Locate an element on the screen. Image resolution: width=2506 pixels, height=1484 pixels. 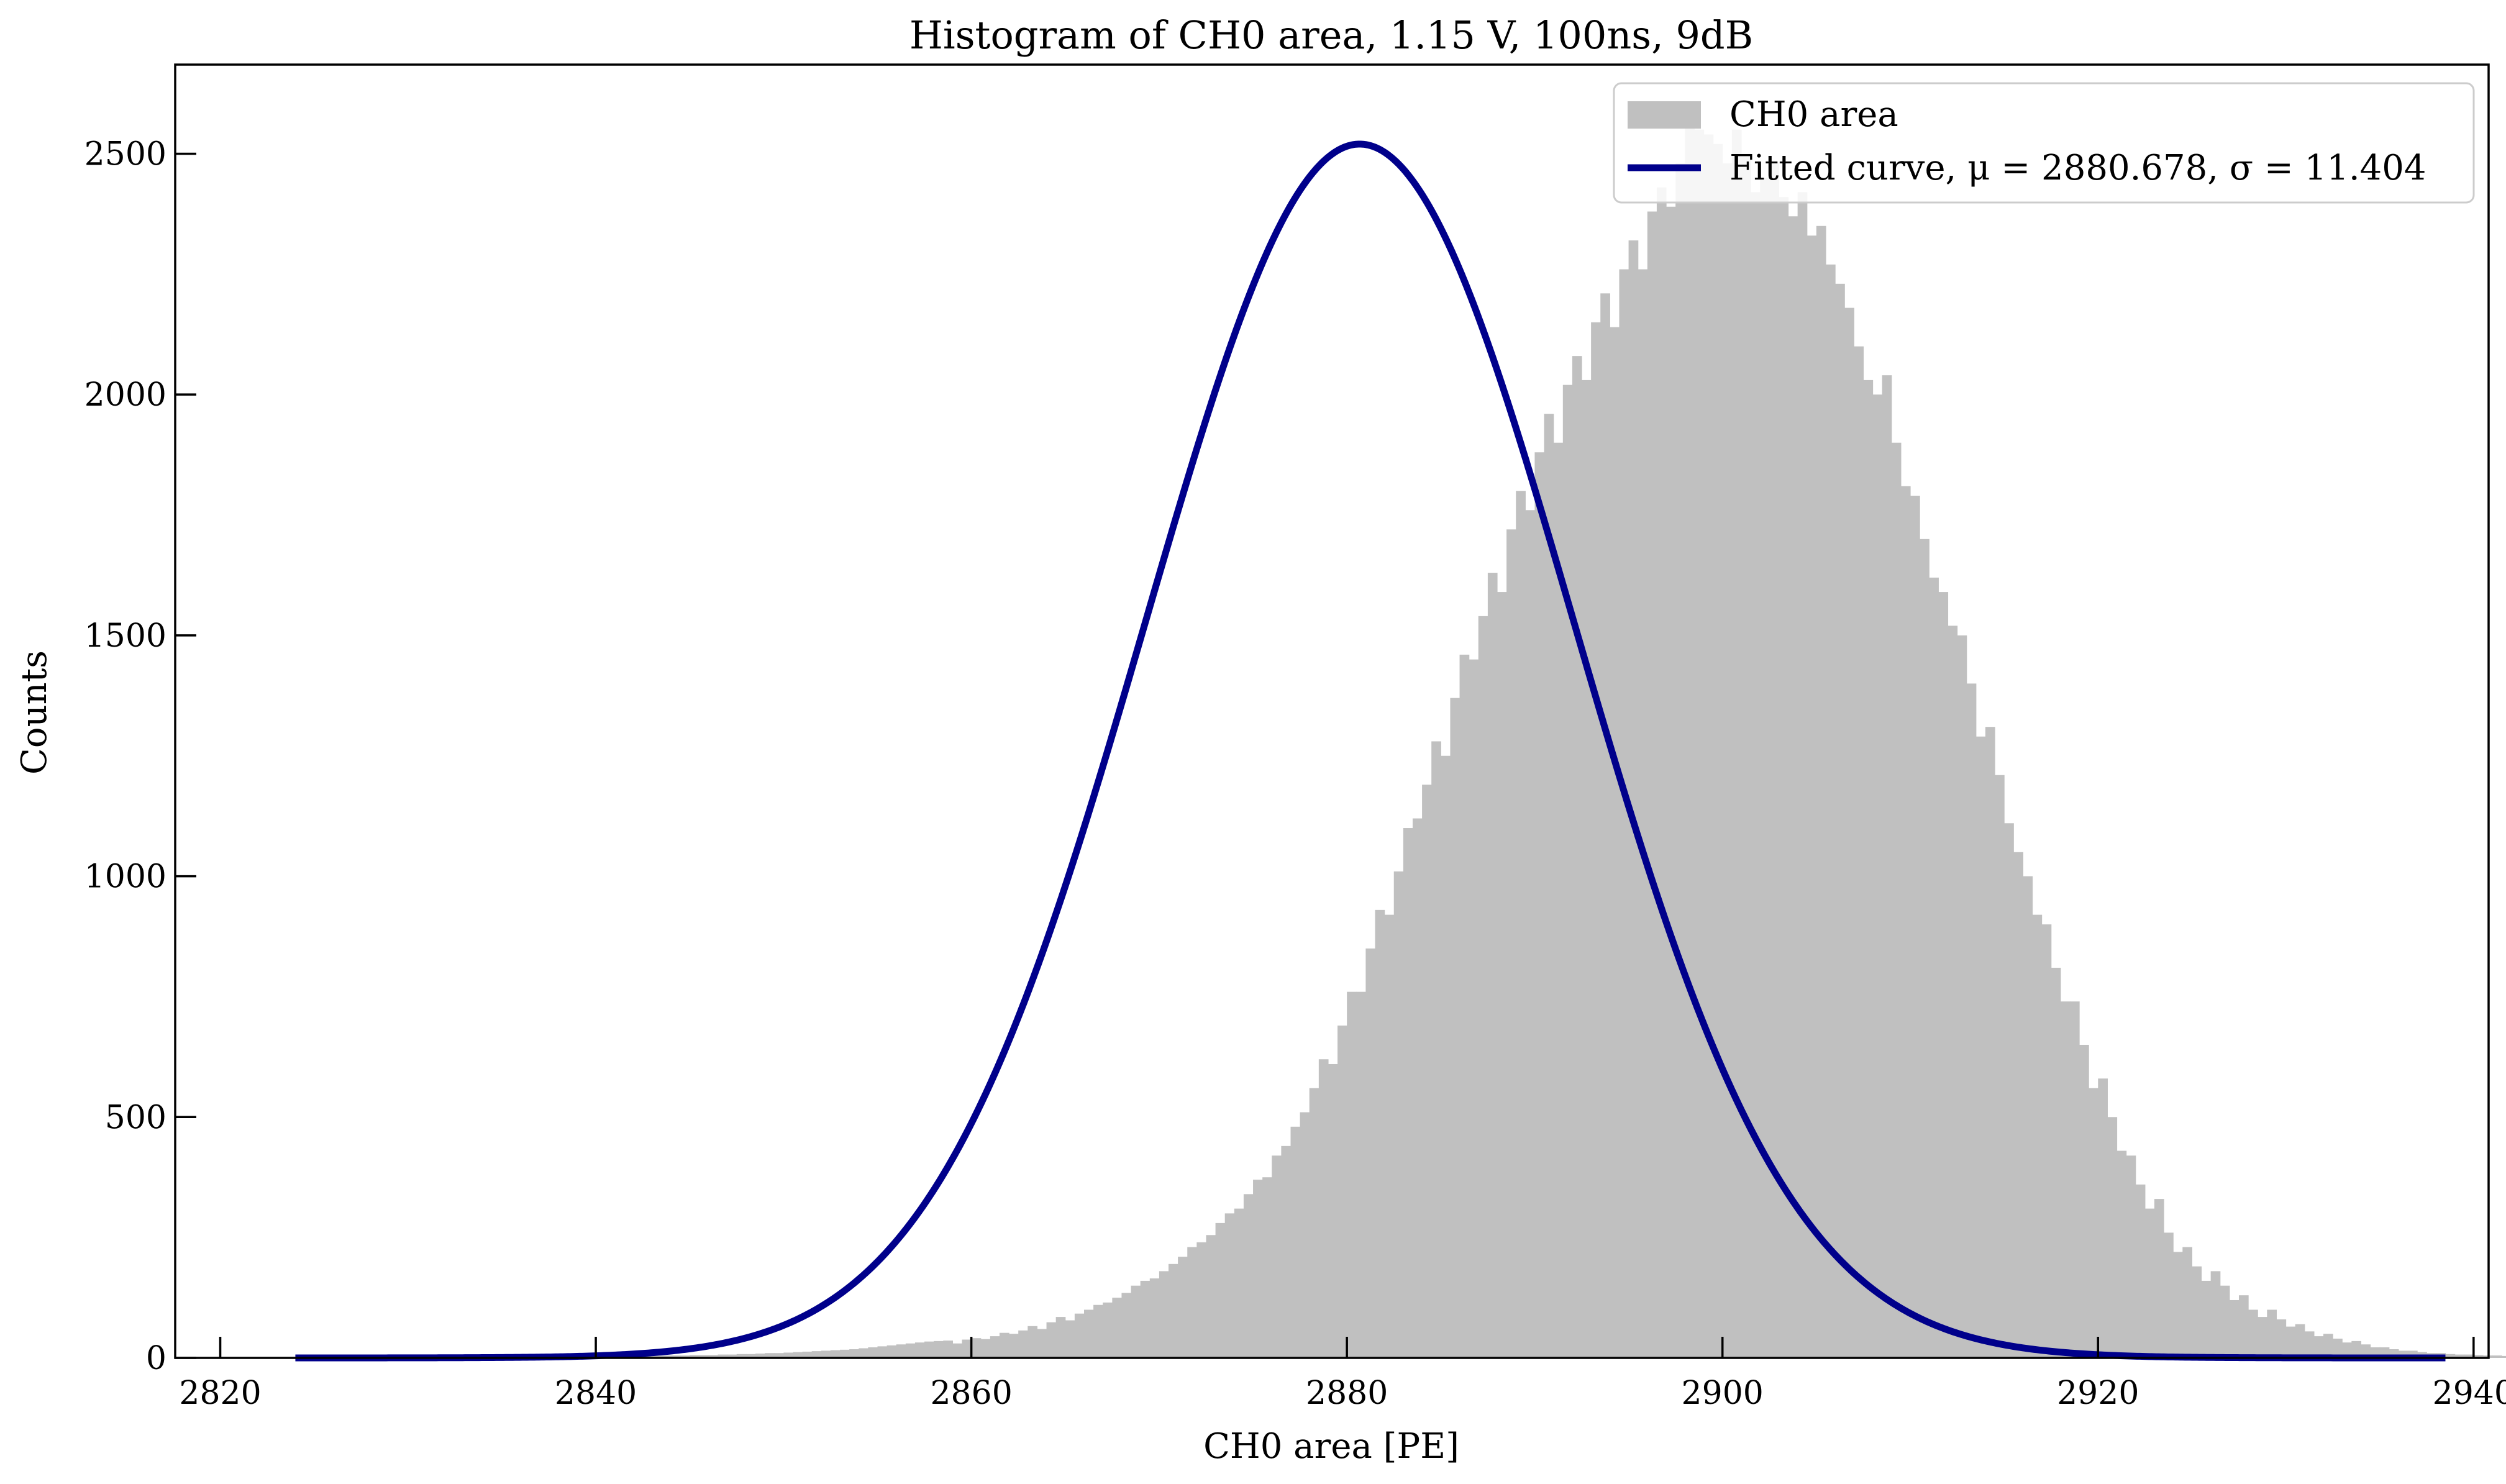
y-tick-label: 500 is located at coordinates (135, 1117).